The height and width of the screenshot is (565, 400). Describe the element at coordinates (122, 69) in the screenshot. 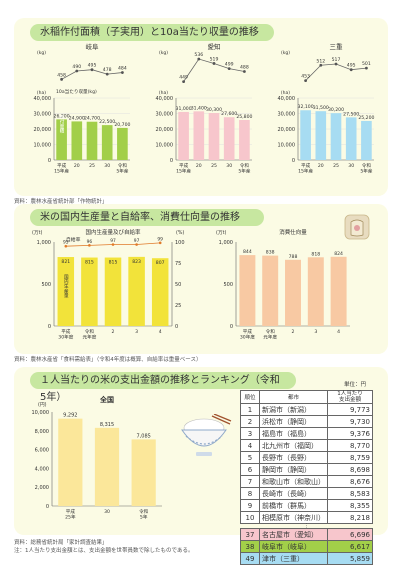

I see `yield-value-label: 484` at that location.